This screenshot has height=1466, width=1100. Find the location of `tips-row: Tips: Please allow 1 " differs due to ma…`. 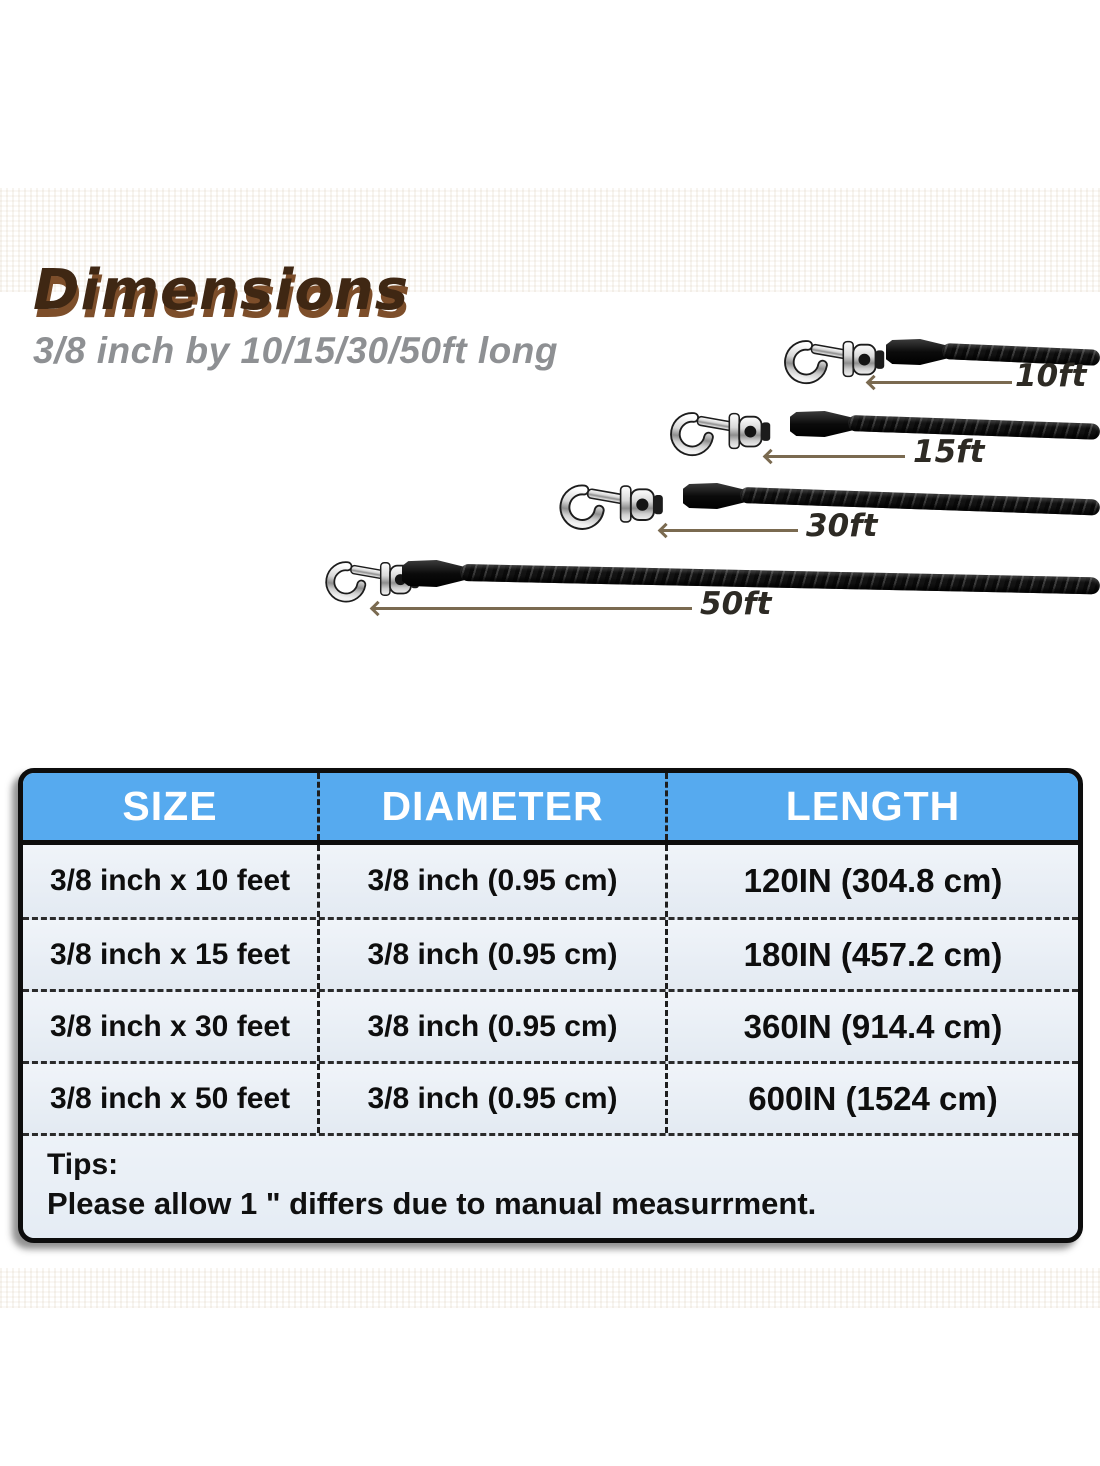

tips-row: Tips: Please allow 1 " differs due to ma… is located at coordinates (550, 1185).